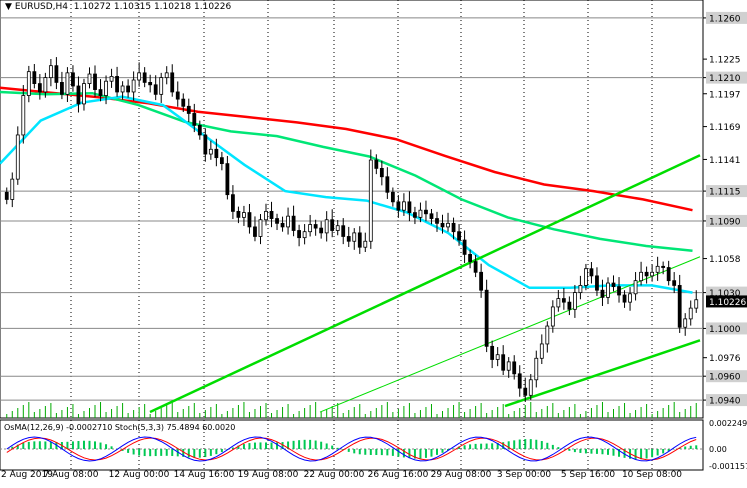 The width and height of the screenshot is (747, 488). I want to click on symbol-label: EURUSD,H4, so click(41, 7).